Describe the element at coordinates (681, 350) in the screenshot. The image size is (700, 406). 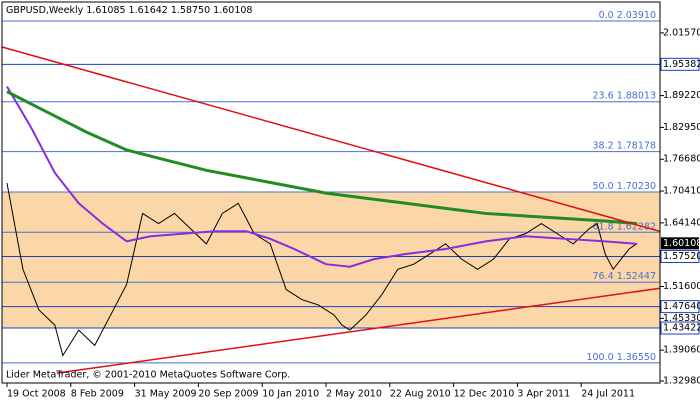
I see `y-tick-label: 1.39060` at that location.